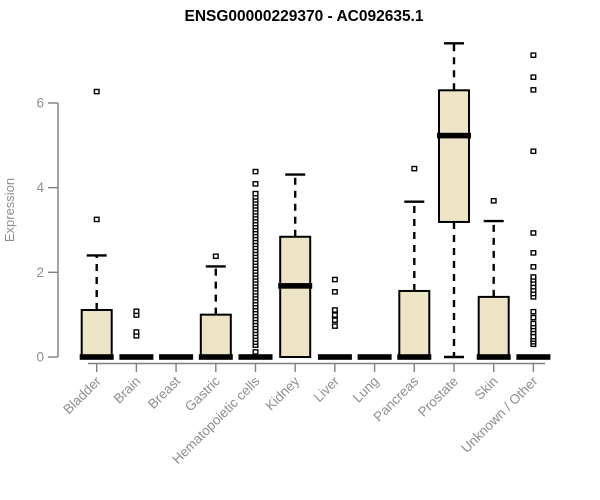 This screenshot has width=600, height=500. What do you see at coordinates (533, 206) in the screenshot?
I see `boxplot-unknown-other` at bounding box center [533, 206].